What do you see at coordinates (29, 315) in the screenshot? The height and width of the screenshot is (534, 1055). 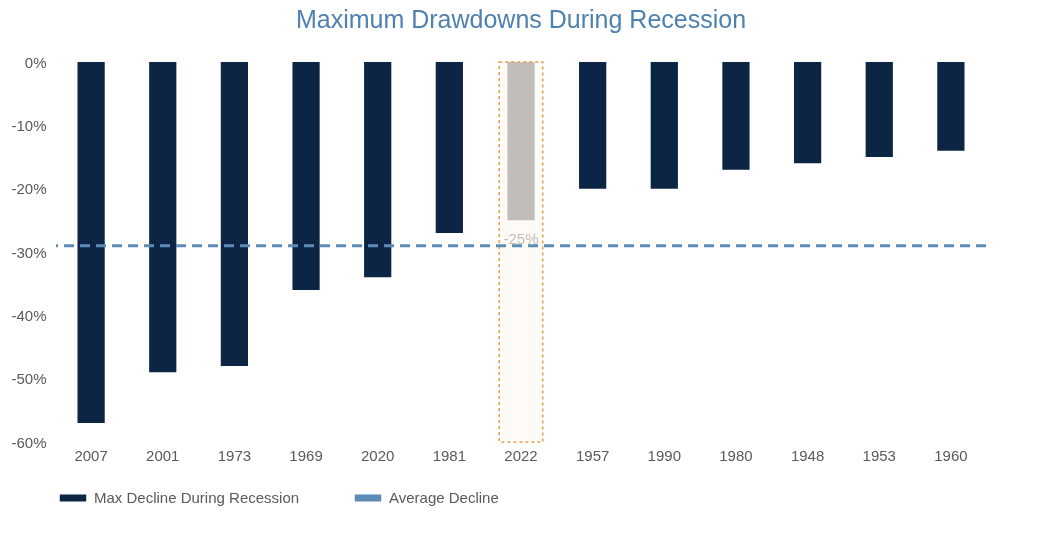 I see `y-tick-label: -40%` at bounding box center [29, 315].